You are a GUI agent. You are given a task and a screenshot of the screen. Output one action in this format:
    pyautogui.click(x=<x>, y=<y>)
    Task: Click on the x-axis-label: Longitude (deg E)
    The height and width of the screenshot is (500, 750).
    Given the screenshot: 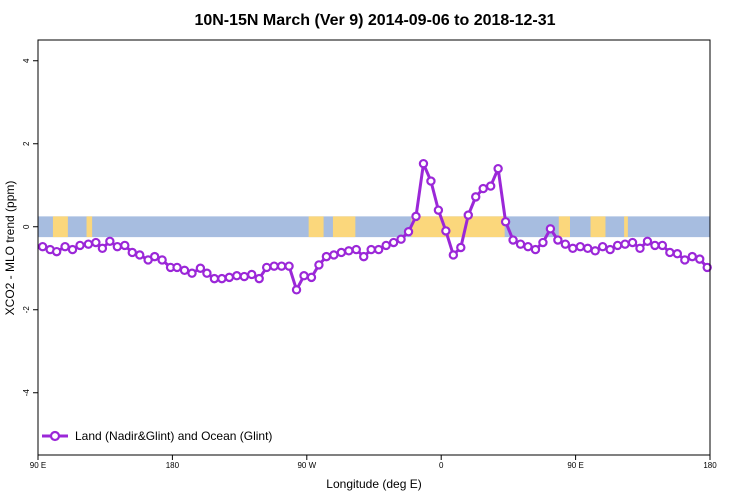 What is the action you would take?
    pyautogui.click(x=373, y=484)
    